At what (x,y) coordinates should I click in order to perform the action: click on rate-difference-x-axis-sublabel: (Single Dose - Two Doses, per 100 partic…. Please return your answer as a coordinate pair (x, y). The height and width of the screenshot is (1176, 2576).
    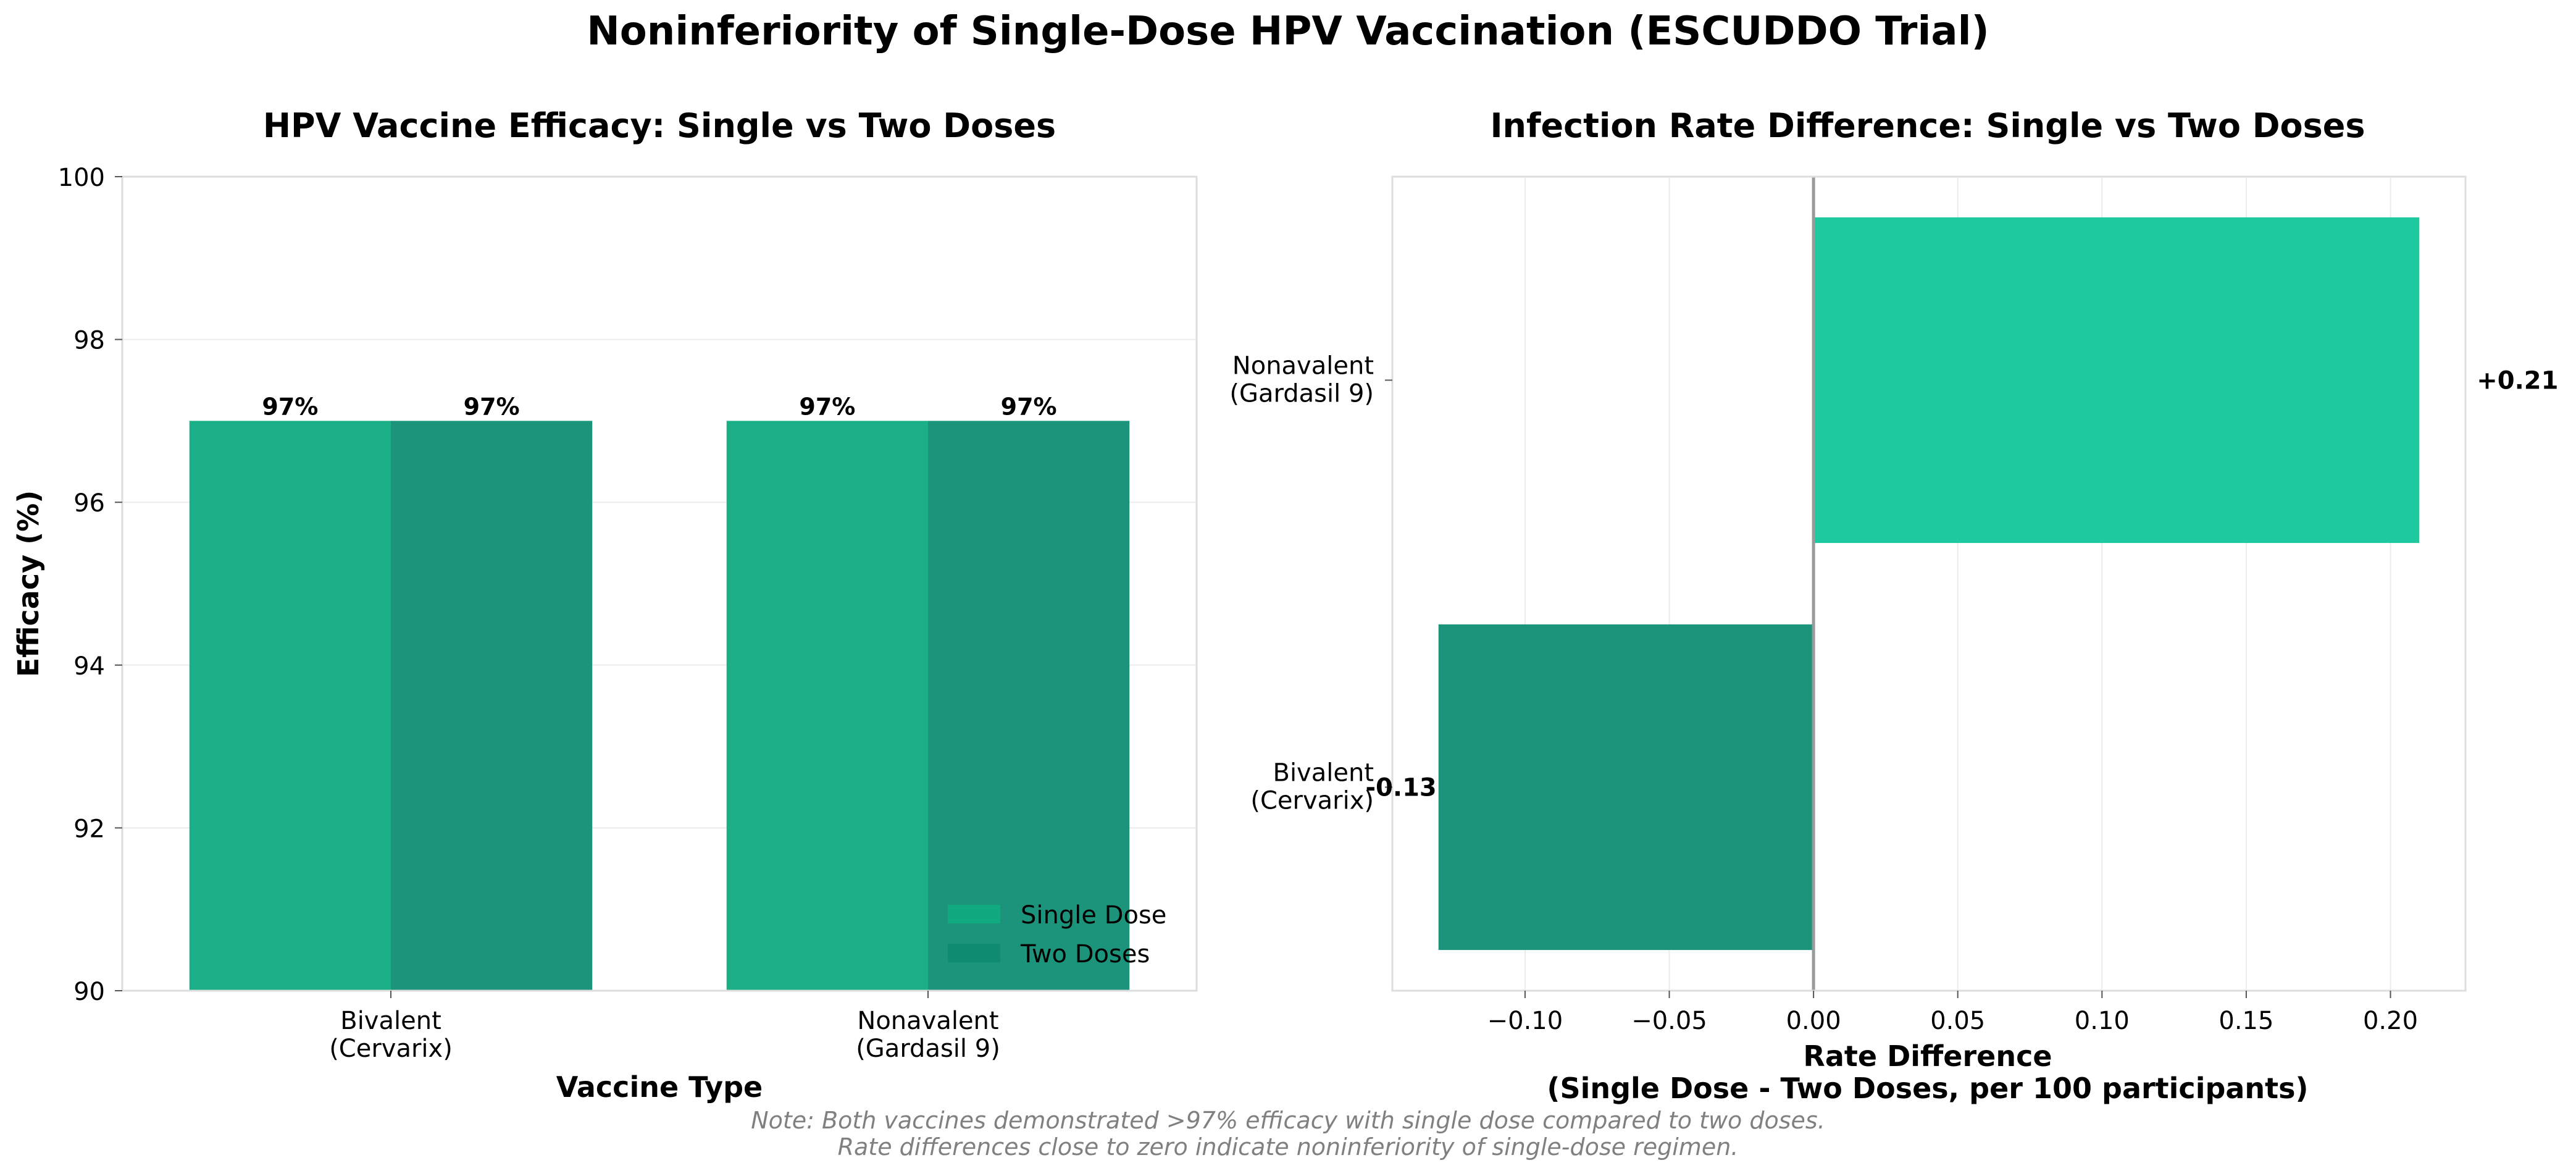
    Looking at the image, I should click on (1928, 1088).